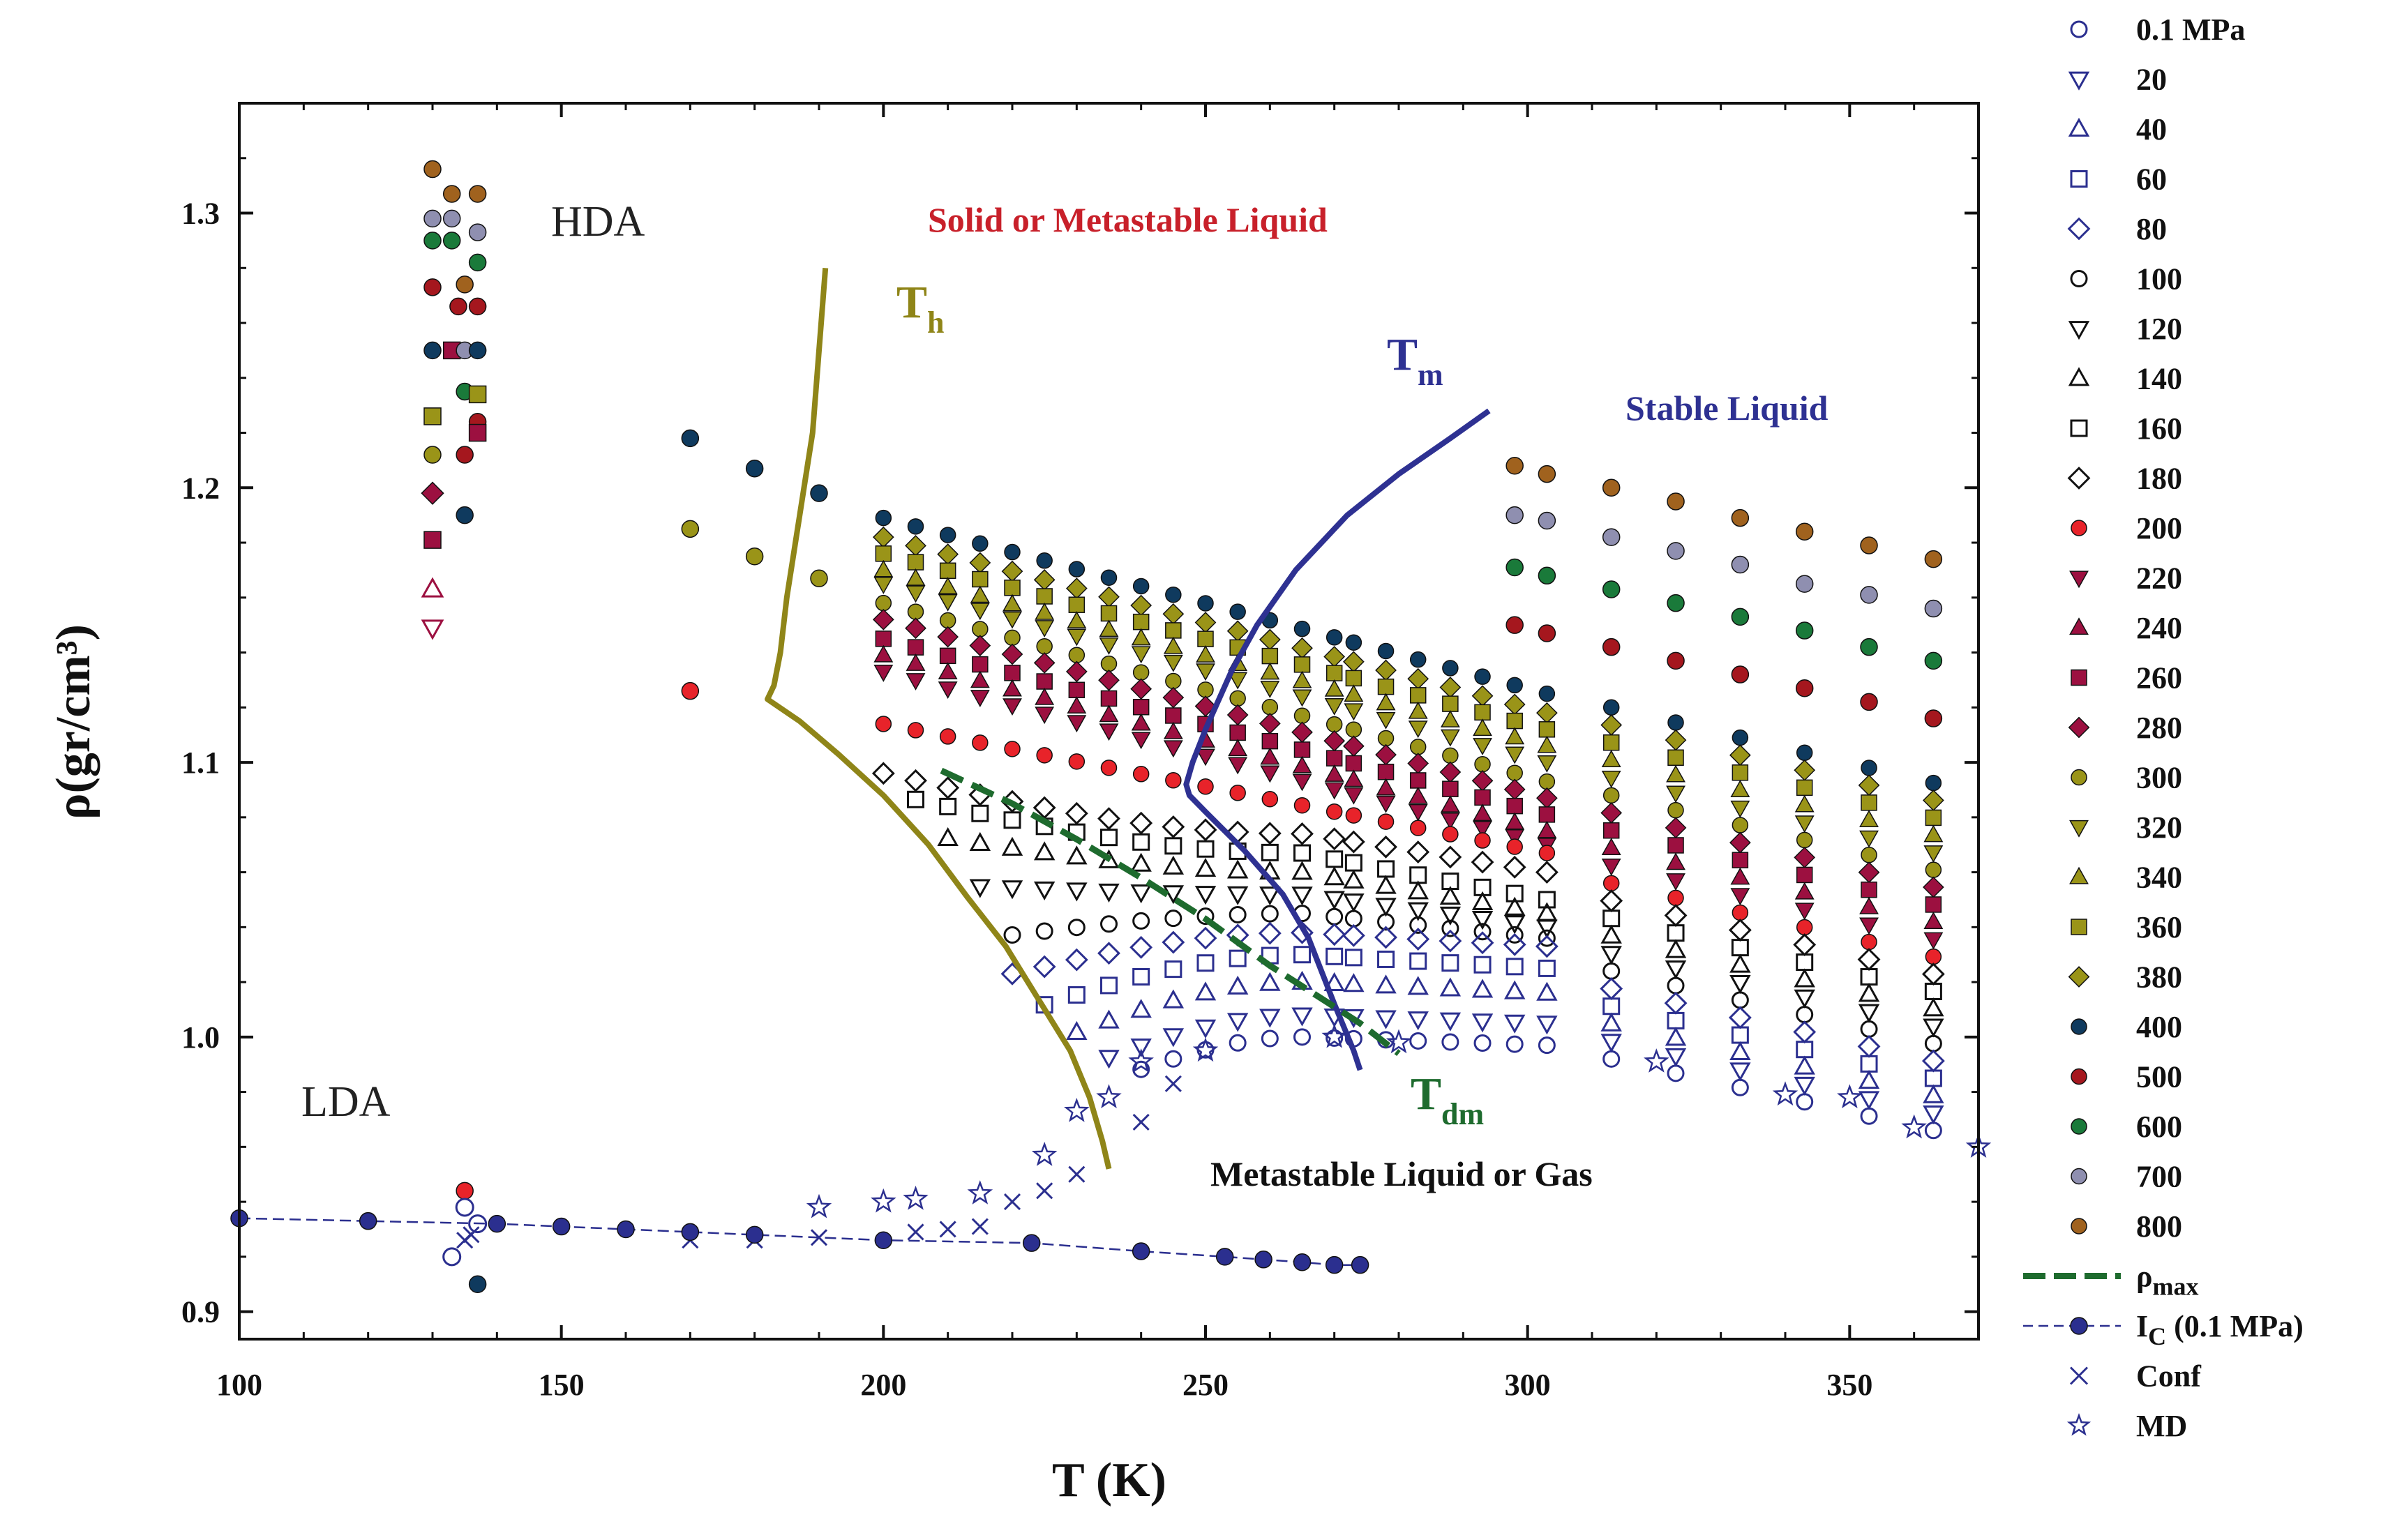 The height and width of the screenshot is (1540, 2388). Describe the element at coordinates (239, 1385) in the screenshot. I see `x-tick-label: 100` at that location.